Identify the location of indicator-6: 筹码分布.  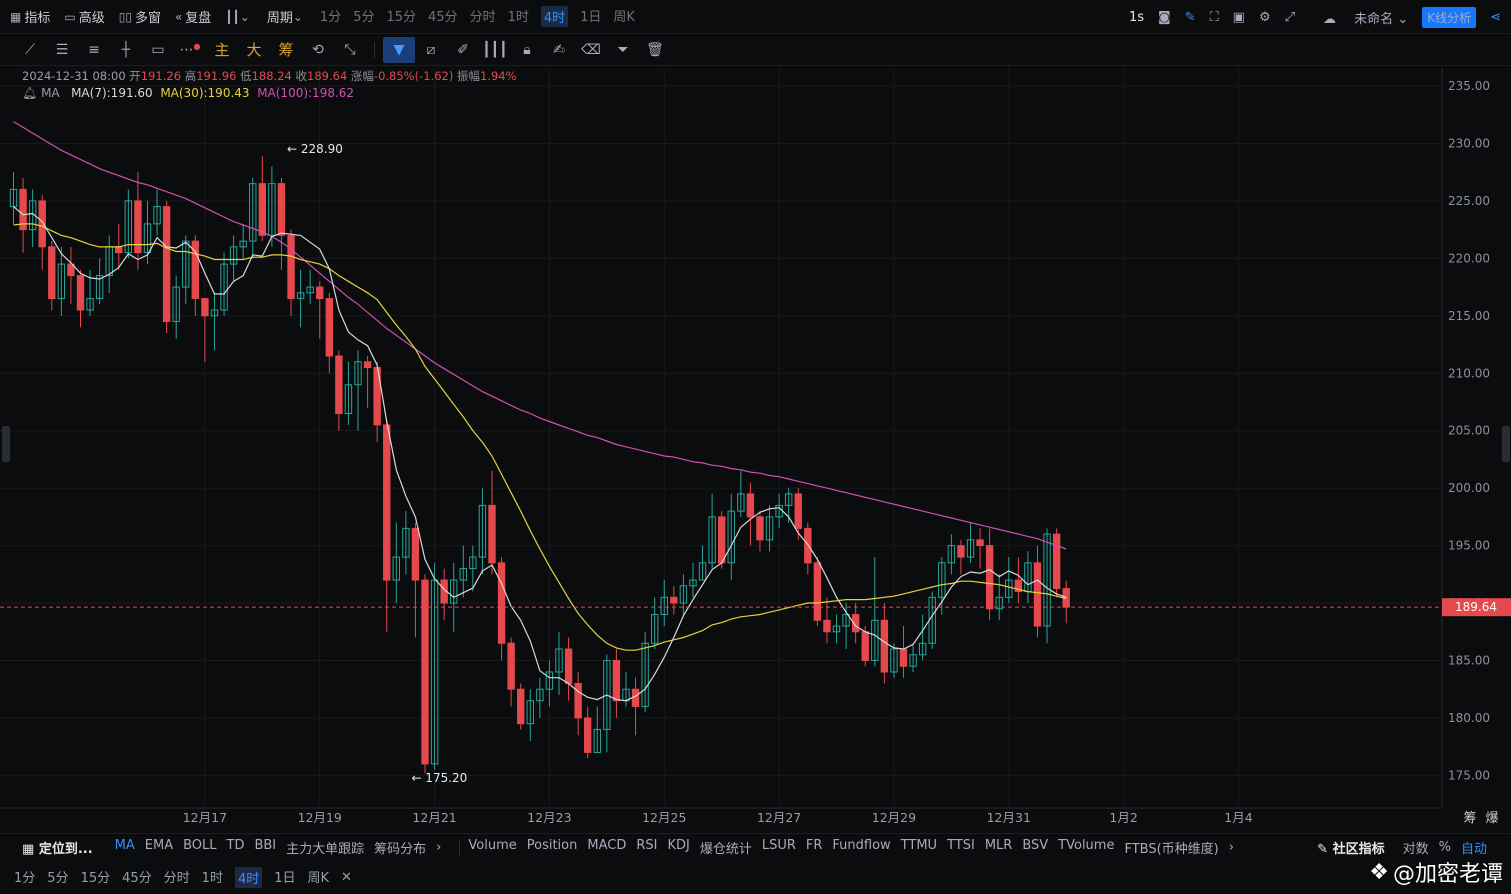
(400, 849).